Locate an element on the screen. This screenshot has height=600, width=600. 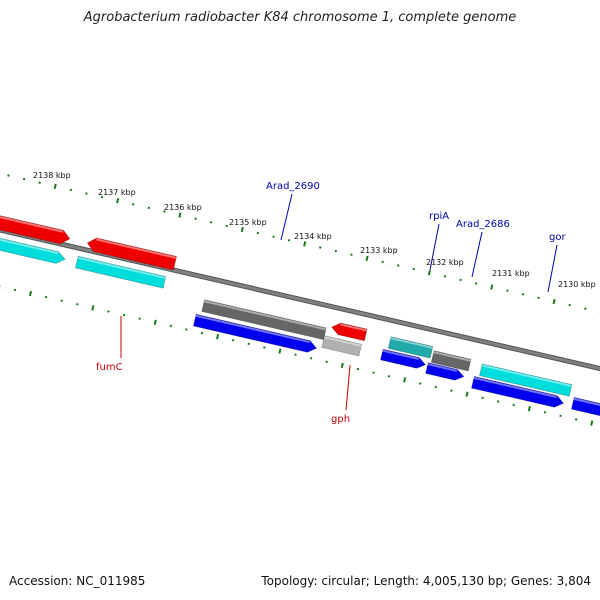
feature-edge-cds is located at coordinates (585, 406).